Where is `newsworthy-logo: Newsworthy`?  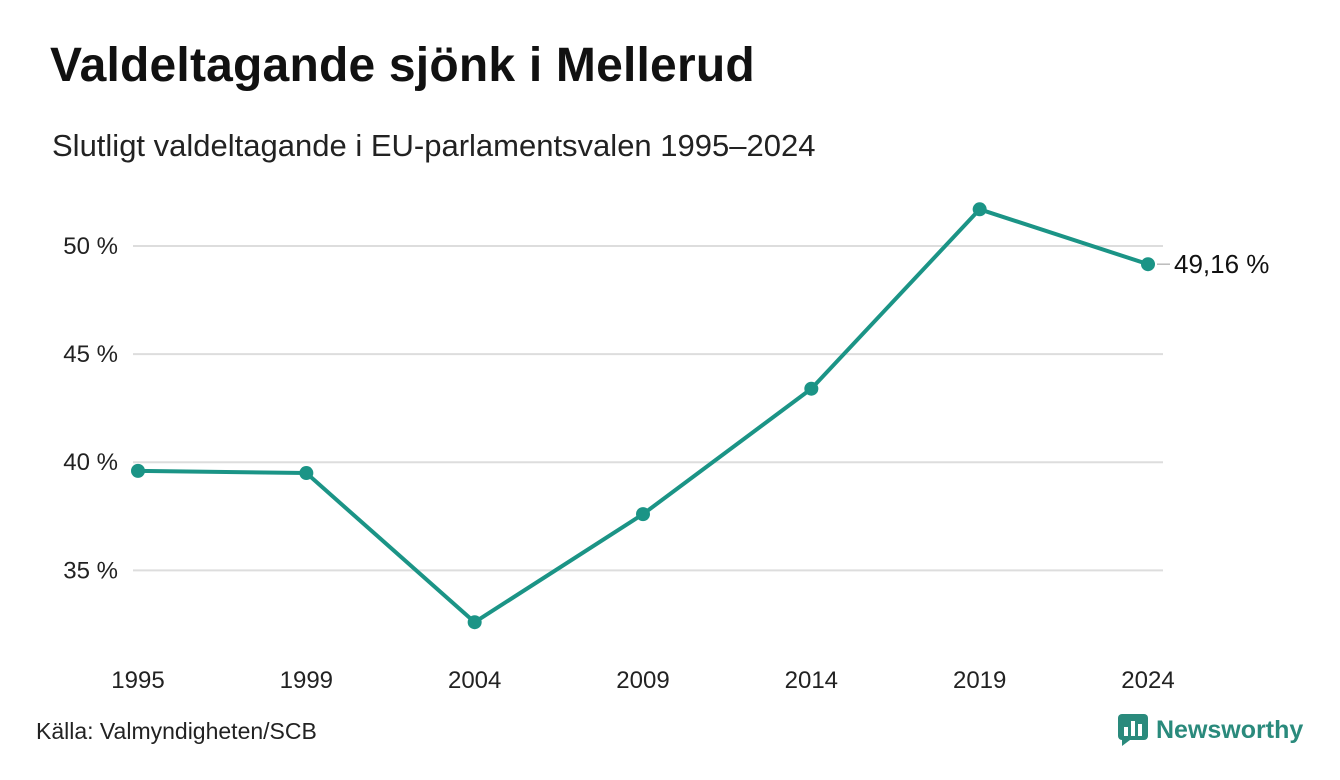
newsworthy-logo: Newsworthy is located at coordinates (1210, 730).